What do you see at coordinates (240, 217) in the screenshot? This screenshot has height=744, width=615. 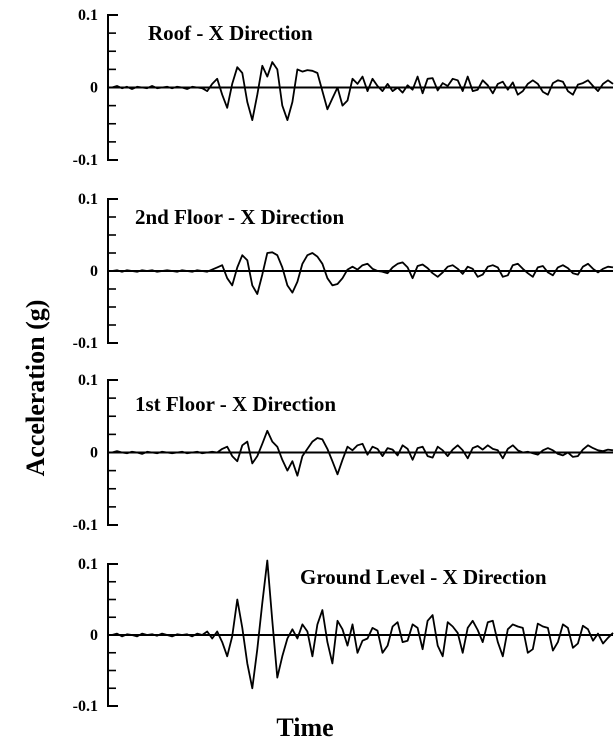 I see `panel-title: 2nd Floor - X Direction` at bounding box center [240, 217].